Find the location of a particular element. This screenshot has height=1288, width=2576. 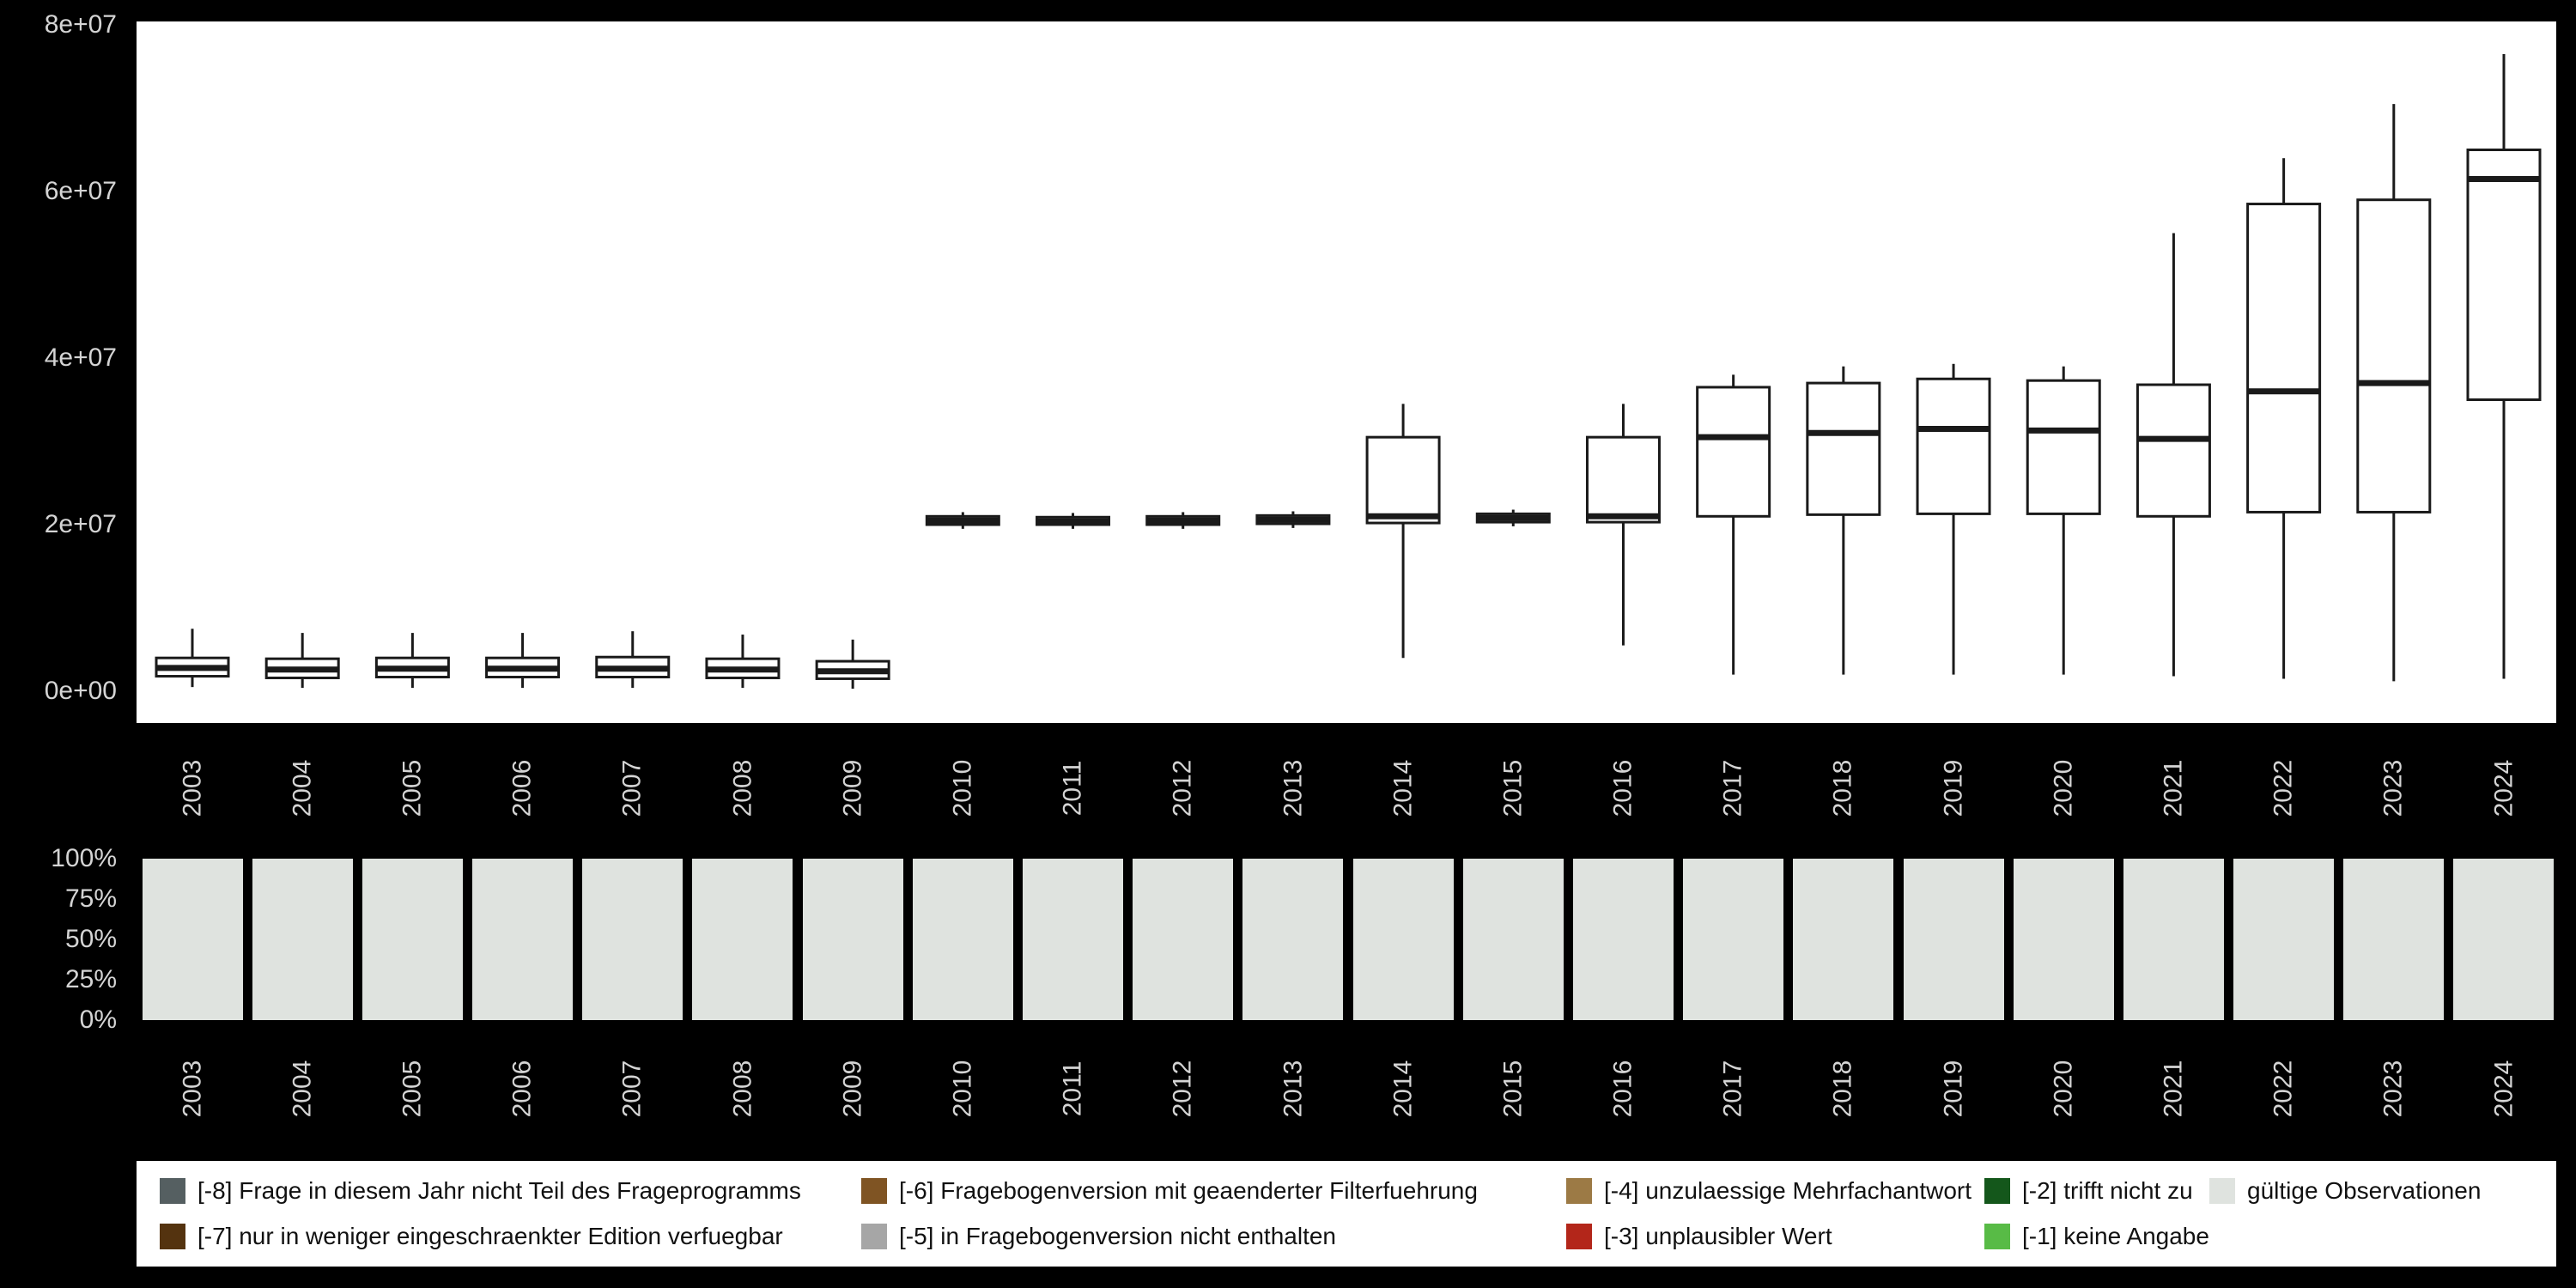

x-tick-label: 2020 is located at coordinates (2063, 1089).